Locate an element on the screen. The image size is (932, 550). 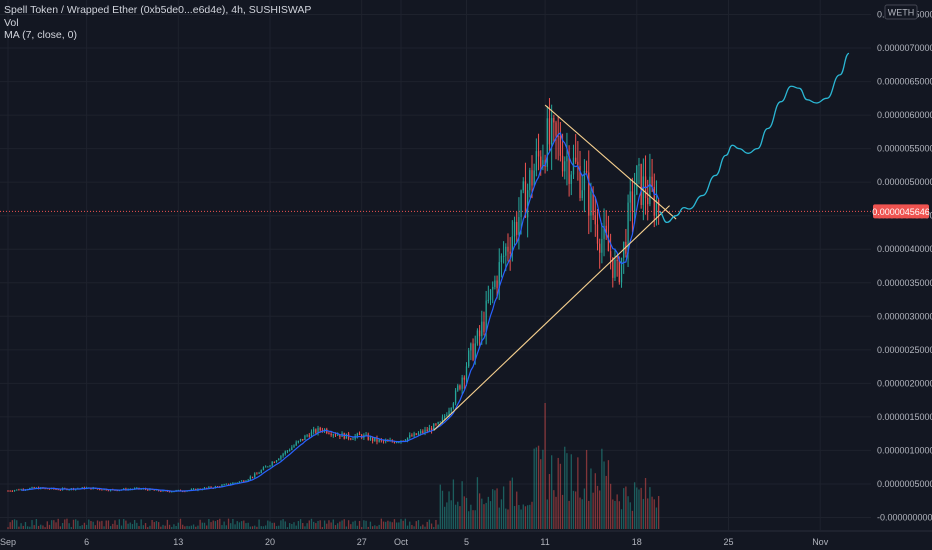
y-tick-label: 0.0000025000 is located at coordinates (904, 350).